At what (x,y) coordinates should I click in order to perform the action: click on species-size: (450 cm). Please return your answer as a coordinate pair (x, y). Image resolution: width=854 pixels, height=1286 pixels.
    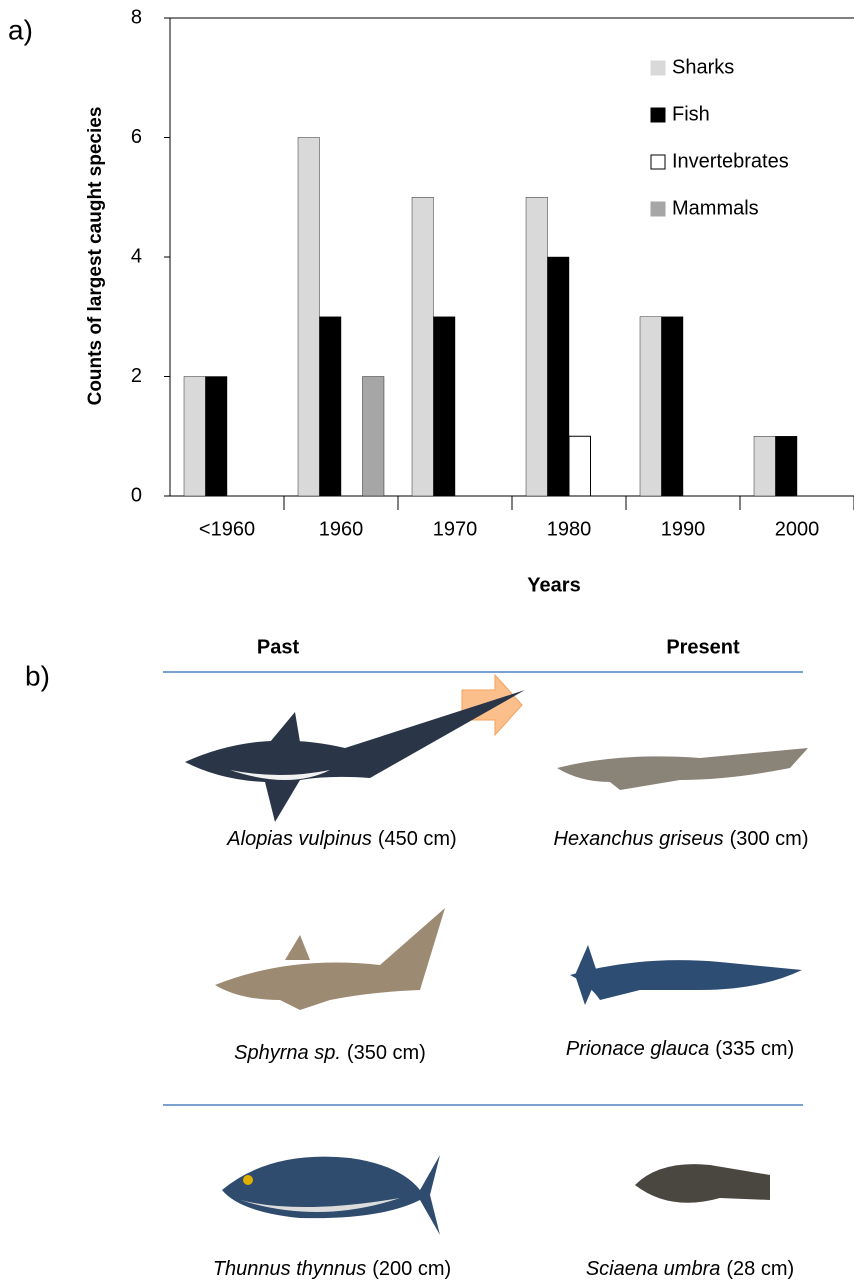
    Looking at the image, I should click on (417, 839).